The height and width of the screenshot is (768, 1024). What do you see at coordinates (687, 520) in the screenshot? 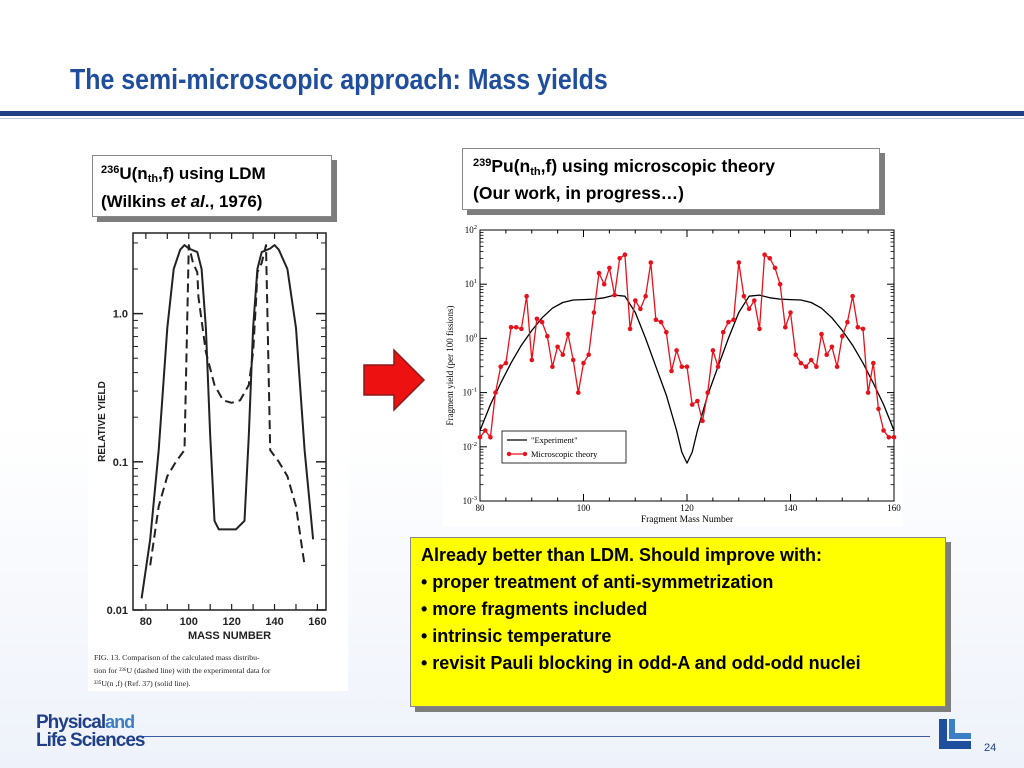
I see `x-axis-label: Fragment Mass Number` at bounding box center [687, 520].